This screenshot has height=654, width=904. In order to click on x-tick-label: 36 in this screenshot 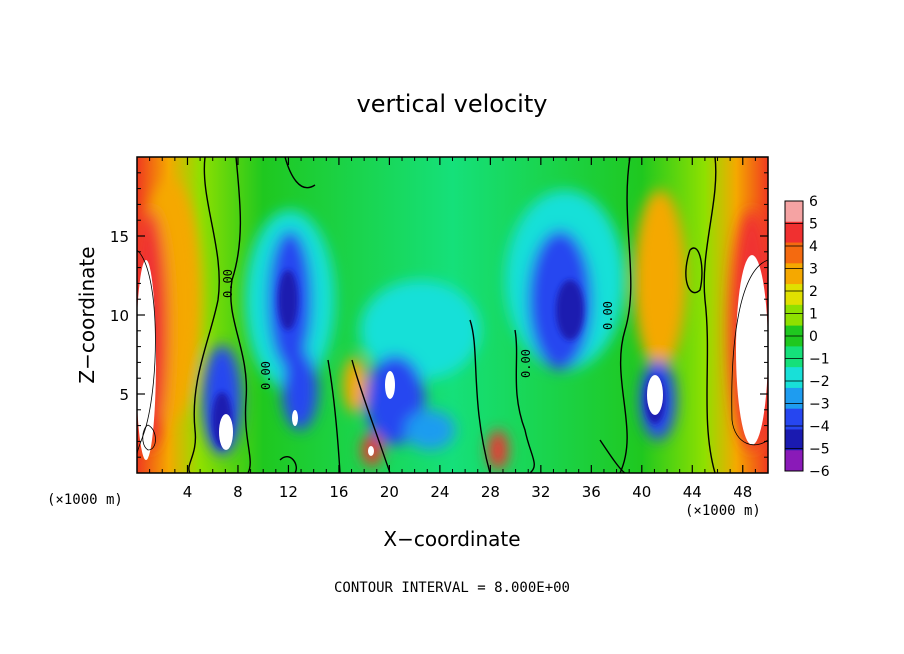, I will do `click(591, 492)`.